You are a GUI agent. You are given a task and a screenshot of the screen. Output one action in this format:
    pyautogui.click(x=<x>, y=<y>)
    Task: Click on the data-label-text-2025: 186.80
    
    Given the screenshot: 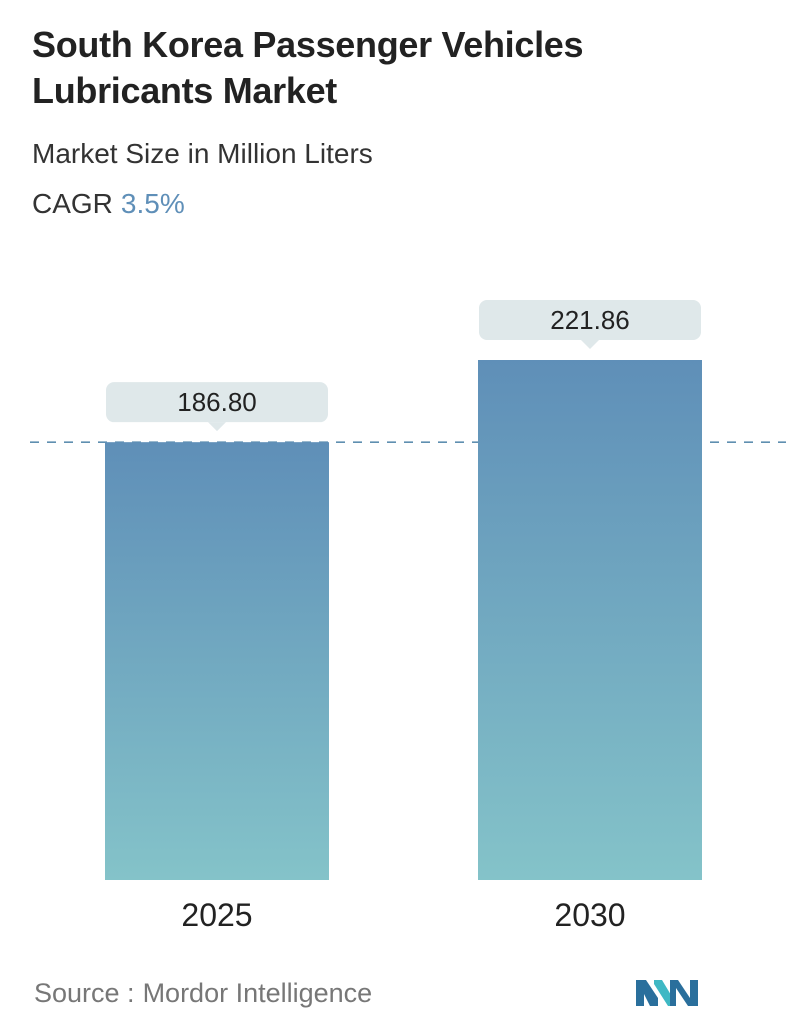 What is the action you would take?
    pyautogui.click(x=217, y=402)
    